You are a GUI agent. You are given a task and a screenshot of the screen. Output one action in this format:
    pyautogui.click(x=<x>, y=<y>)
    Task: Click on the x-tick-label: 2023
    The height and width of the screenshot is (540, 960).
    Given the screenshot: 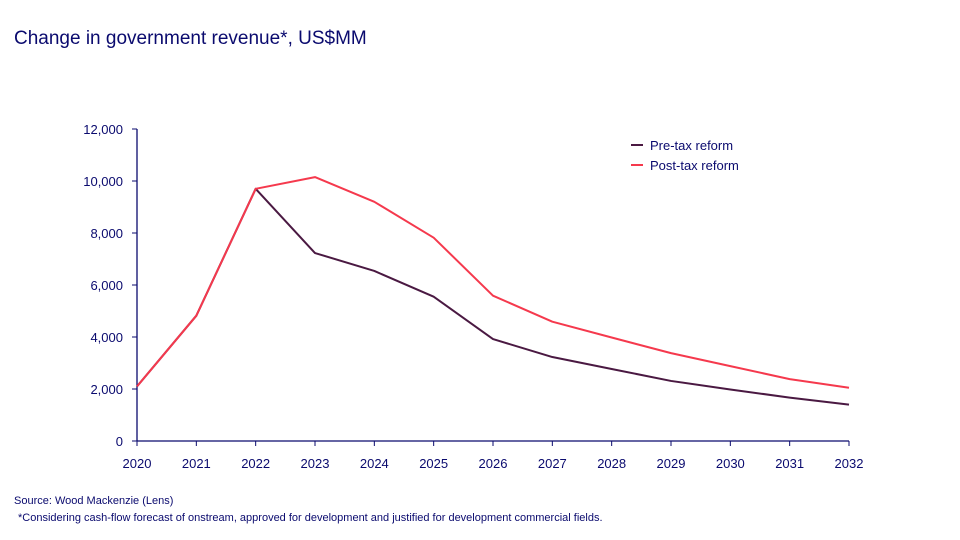 What is the action you would take?
    pyautogui.click(x=315, y=463)
    